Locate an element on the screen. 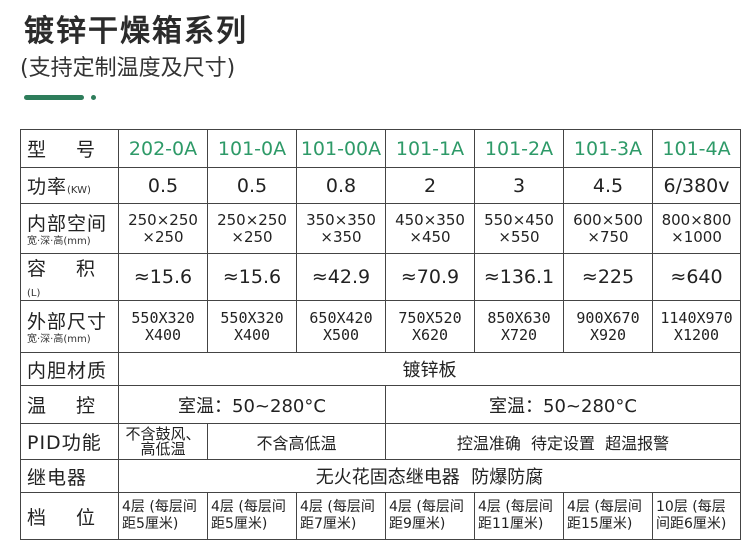  liner-cell: 镀锌板 is located at coordinates (429, 369).